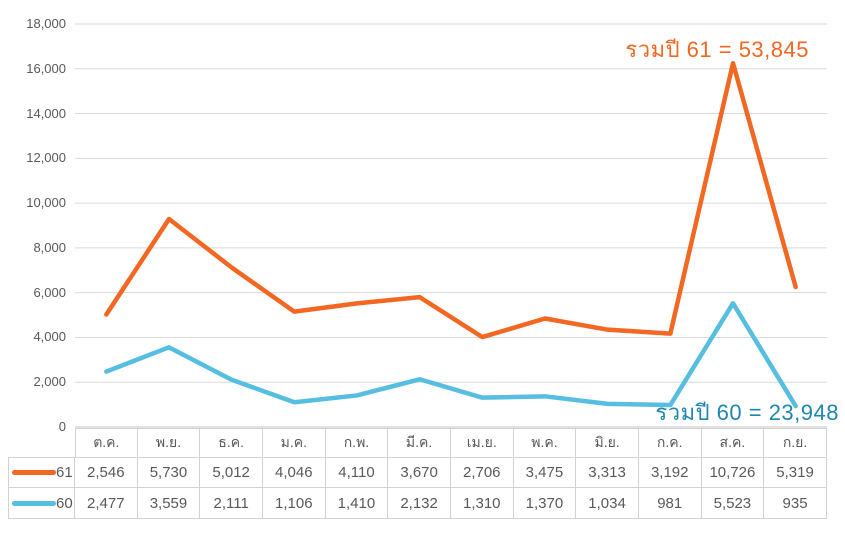 The width and height of the screenshot is (845, 536). What do you see at coordinates (545, 443) in the screenshot?
I see `month-header-cell: พ.ค.` at bounding box center [545, 443].